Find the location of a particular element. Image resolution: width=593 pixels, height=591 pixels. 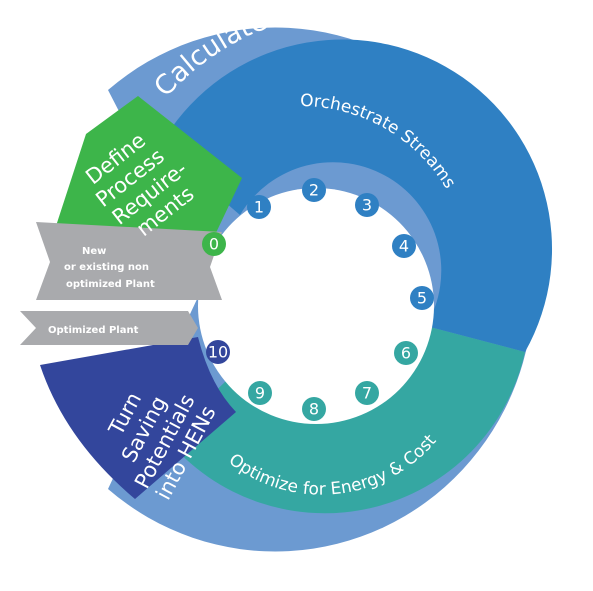

new-plant-arrow is located at coordinates (129, 261).